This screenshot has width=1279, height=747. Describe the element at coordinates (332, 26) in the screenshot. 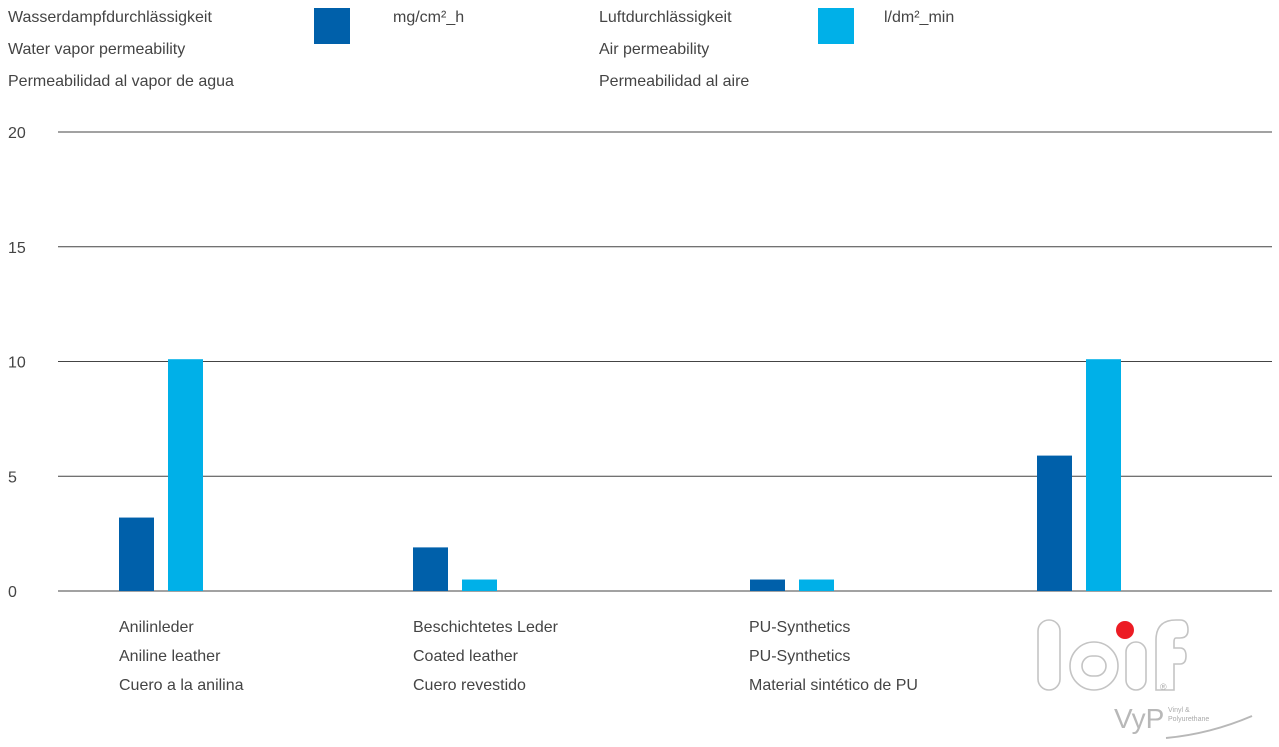

I see `legend-series1-swatch` at that location.